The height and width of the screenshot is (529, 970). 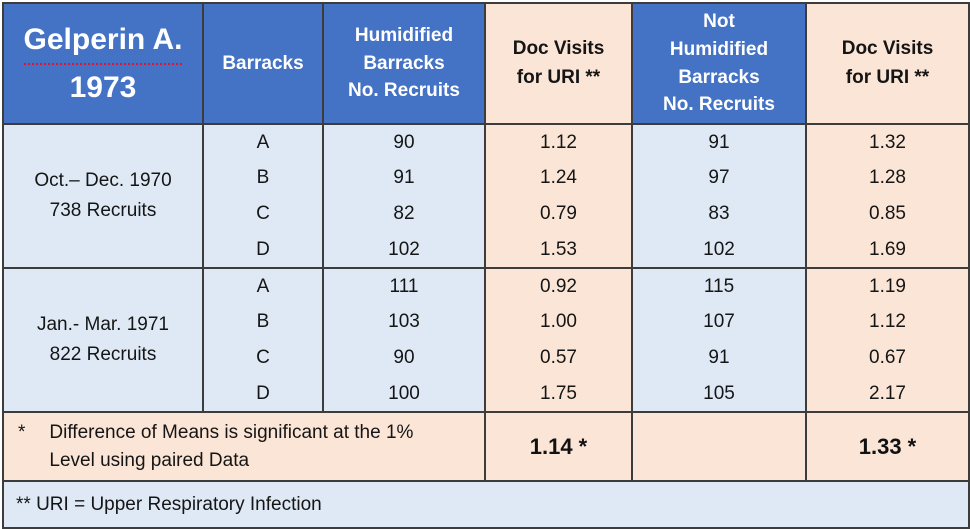 I want to click on not-humidified-doc-visits-cell: 1.19, so click(x=887, y=286).